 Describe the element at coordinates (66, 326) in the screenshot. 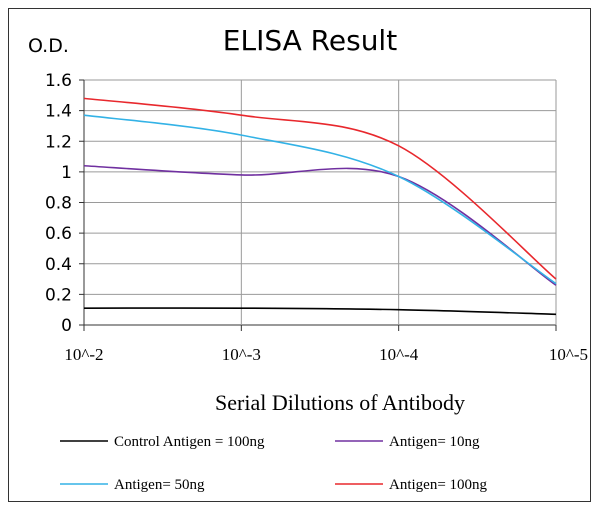

I see `y-tick-label: 0` at that location.